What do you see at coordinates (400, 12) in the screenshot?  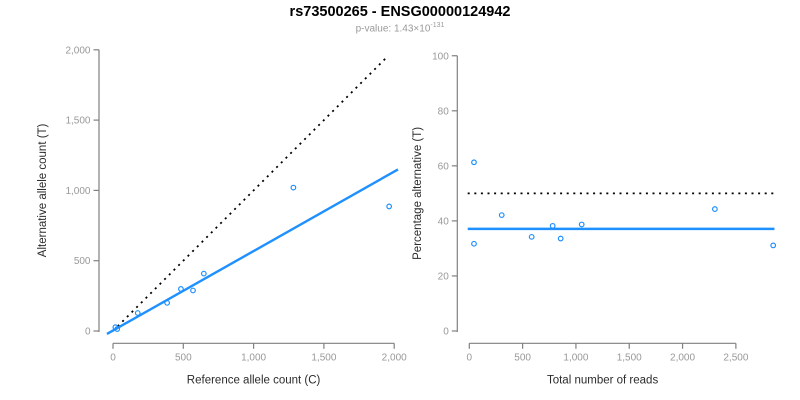 I see `figure-title: rs73500265 - ENSG00000124942` at bounding box center [400, 12].